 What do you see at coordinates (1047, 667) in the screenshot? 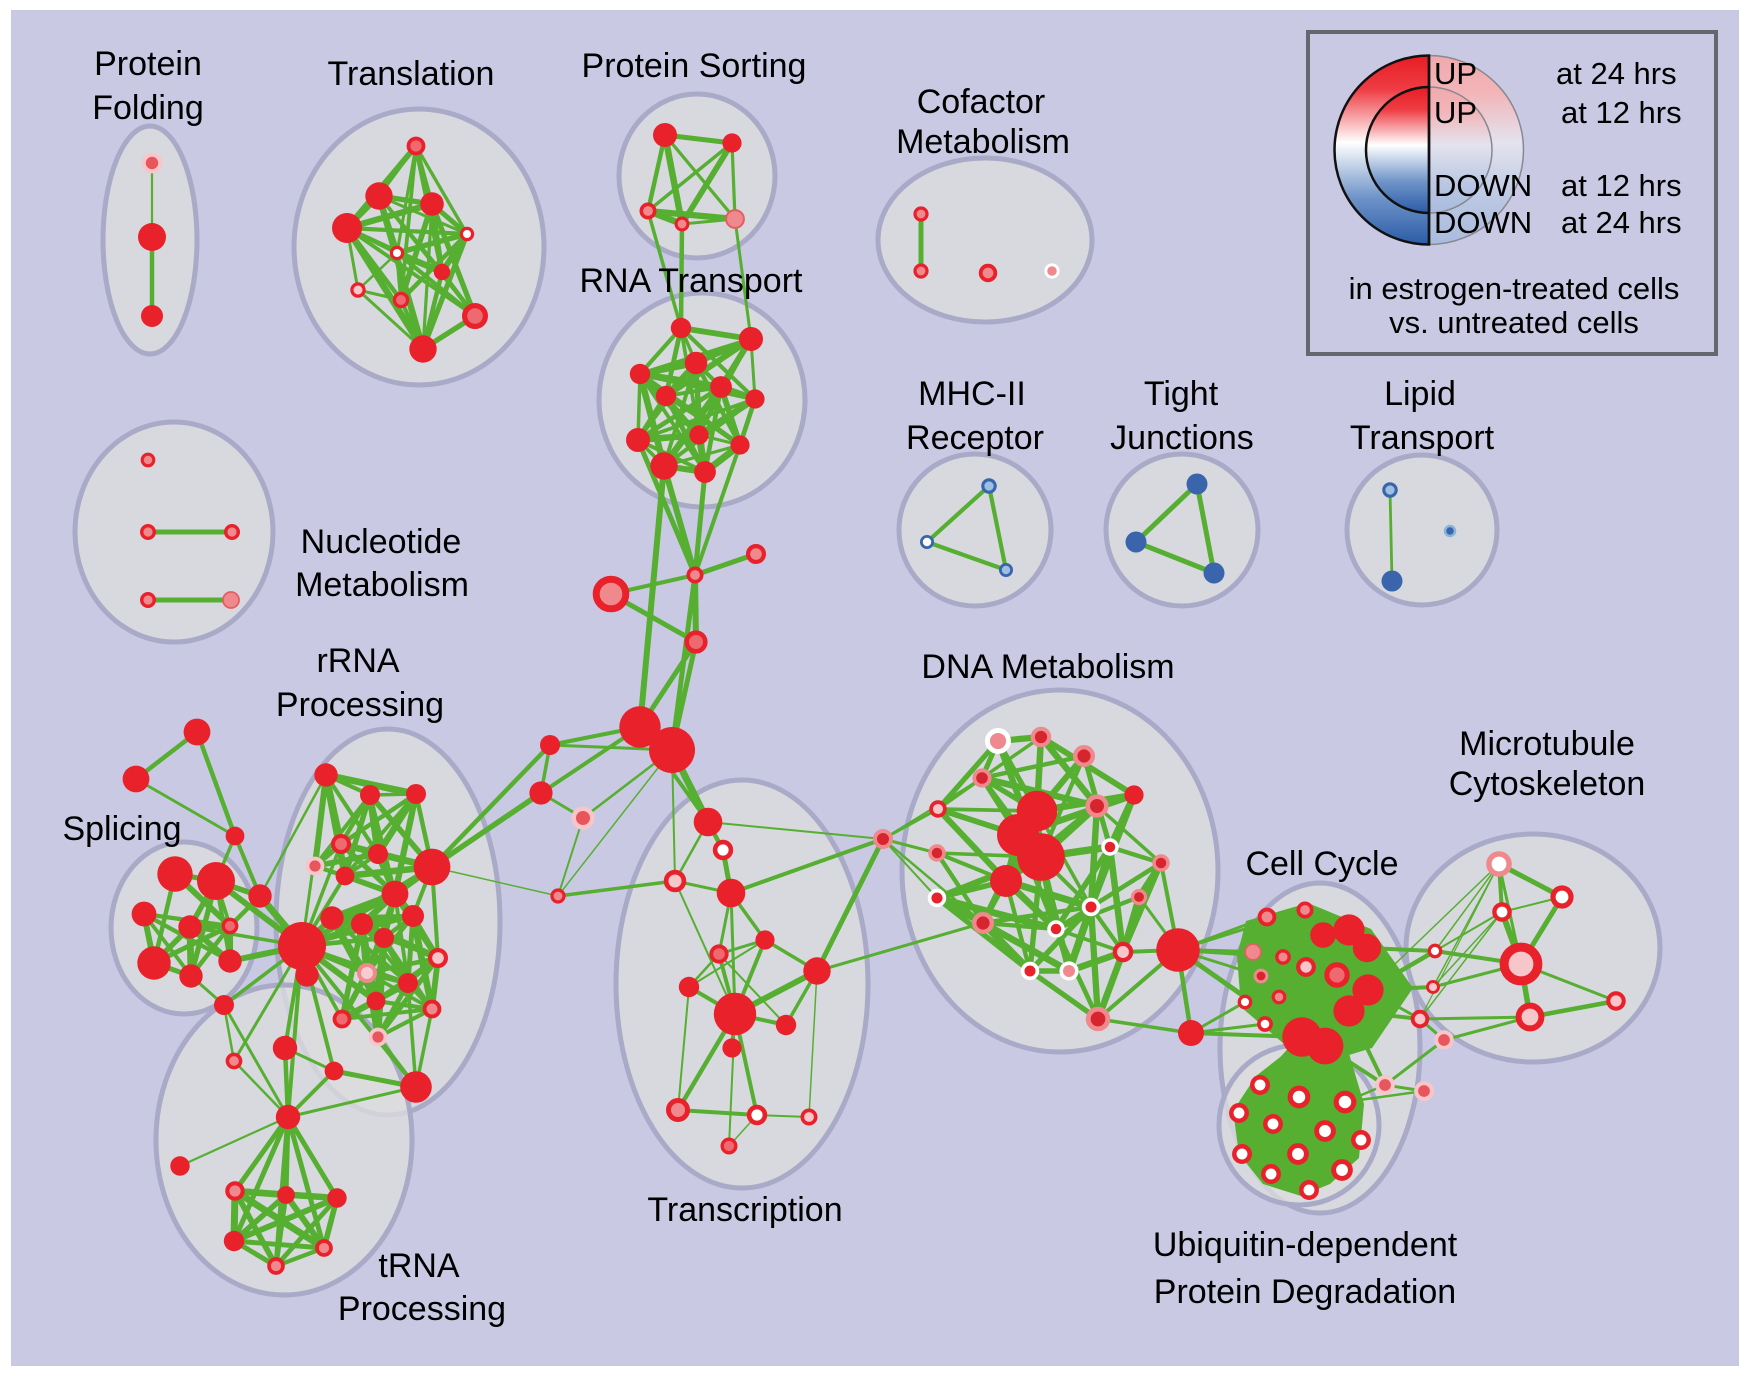
I see `svg-text: DNA Metabolism` at bounding box center [1047, 667].